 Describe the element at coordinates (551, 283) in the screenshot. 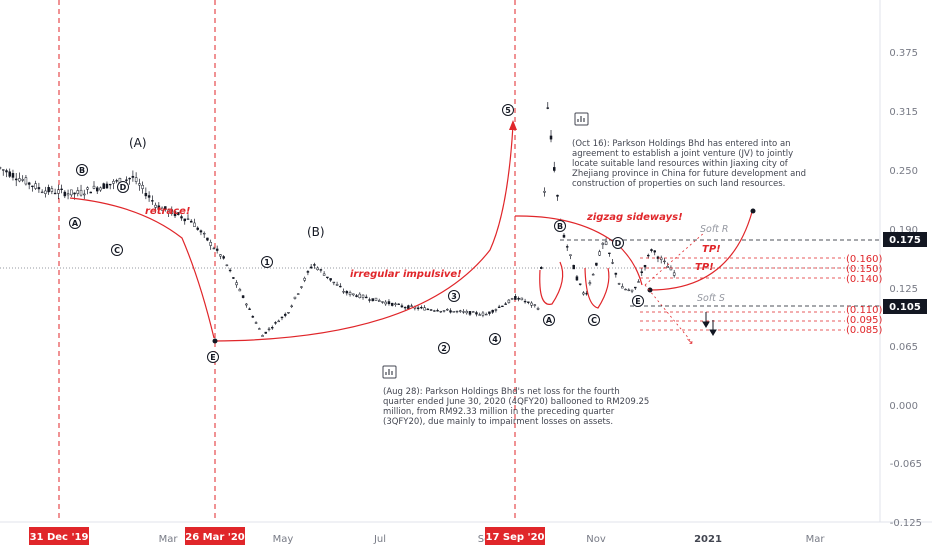

I see `curve-loop-a` at that location.